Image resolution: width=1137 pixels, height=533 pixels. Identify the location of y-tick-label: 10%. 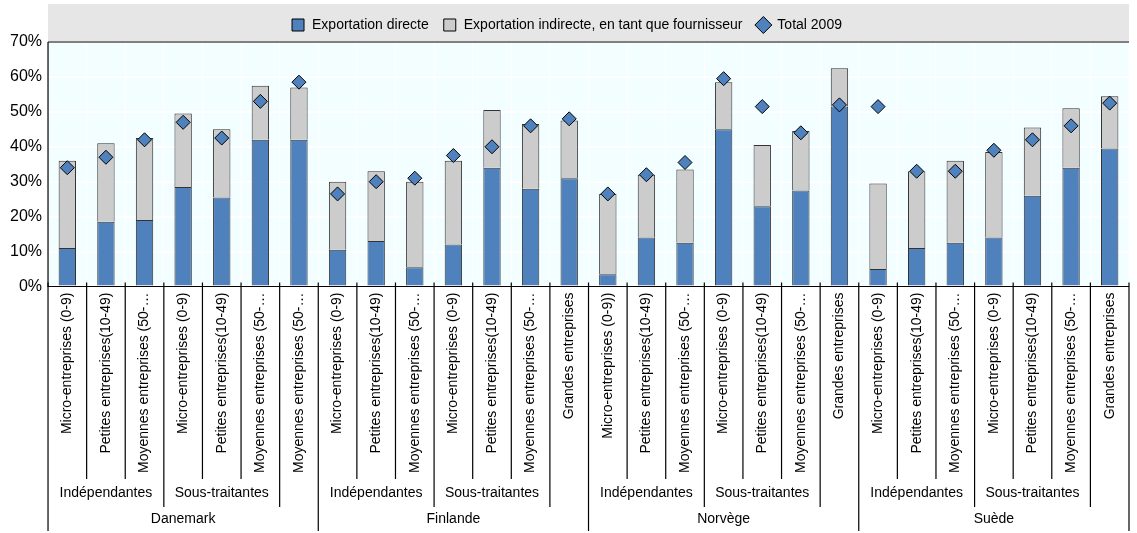
(26, 250).